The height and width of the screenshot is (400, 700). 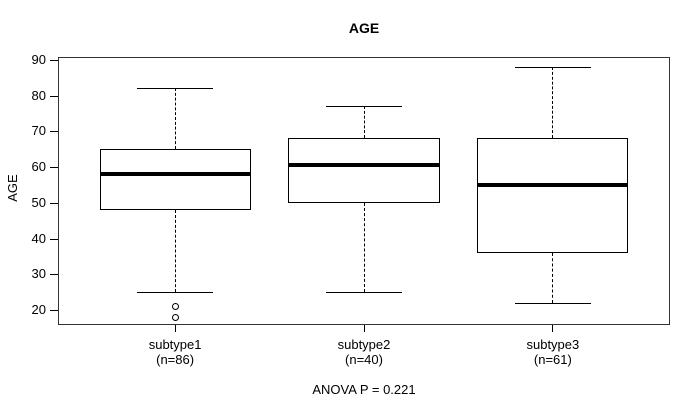 What do you see at coordinates (175, 344) in the screenshot?
I see `x-category-label: subtype1` at bounding box center [175, 344].